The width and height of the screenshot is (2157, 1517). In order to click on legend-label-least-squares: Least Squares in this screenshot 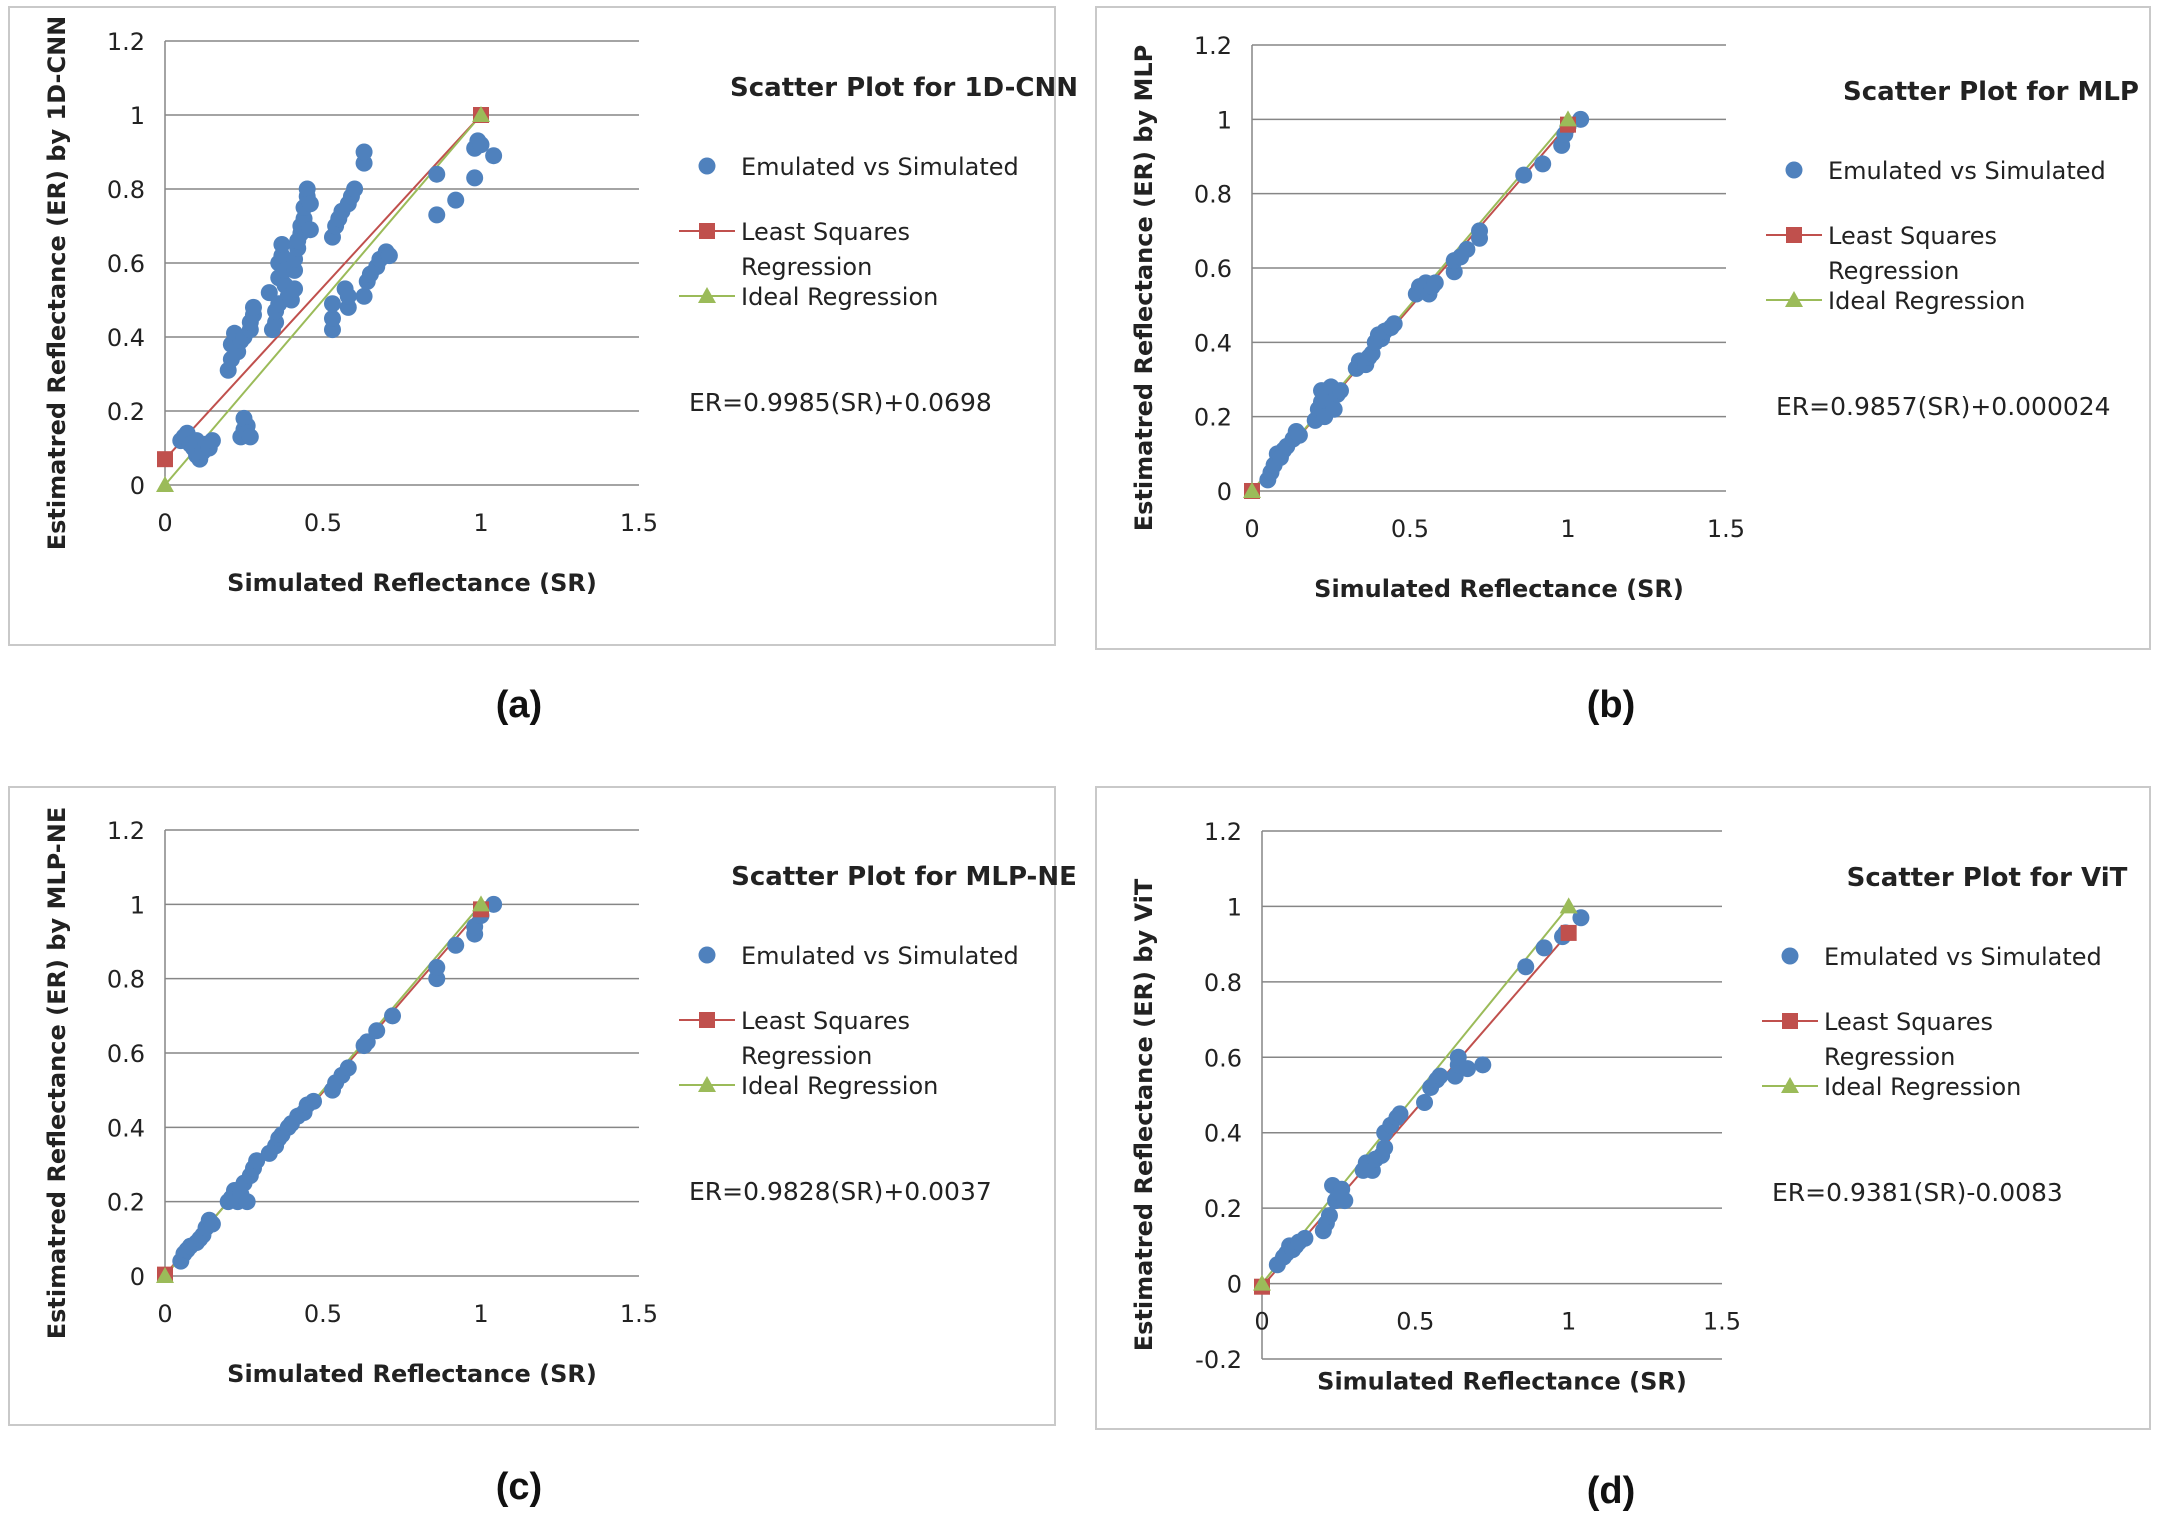, I will do `click(1912, 236)`.